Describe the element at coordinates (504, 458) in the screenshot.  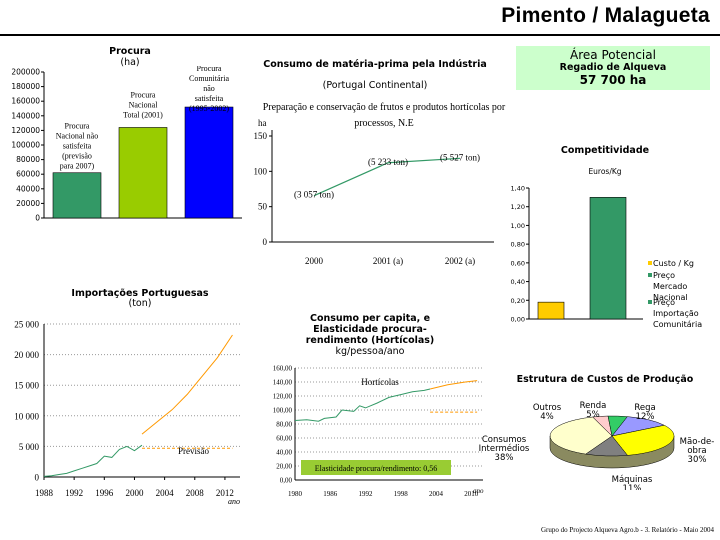
I see `pie-slice-pct: 38%` at that location.